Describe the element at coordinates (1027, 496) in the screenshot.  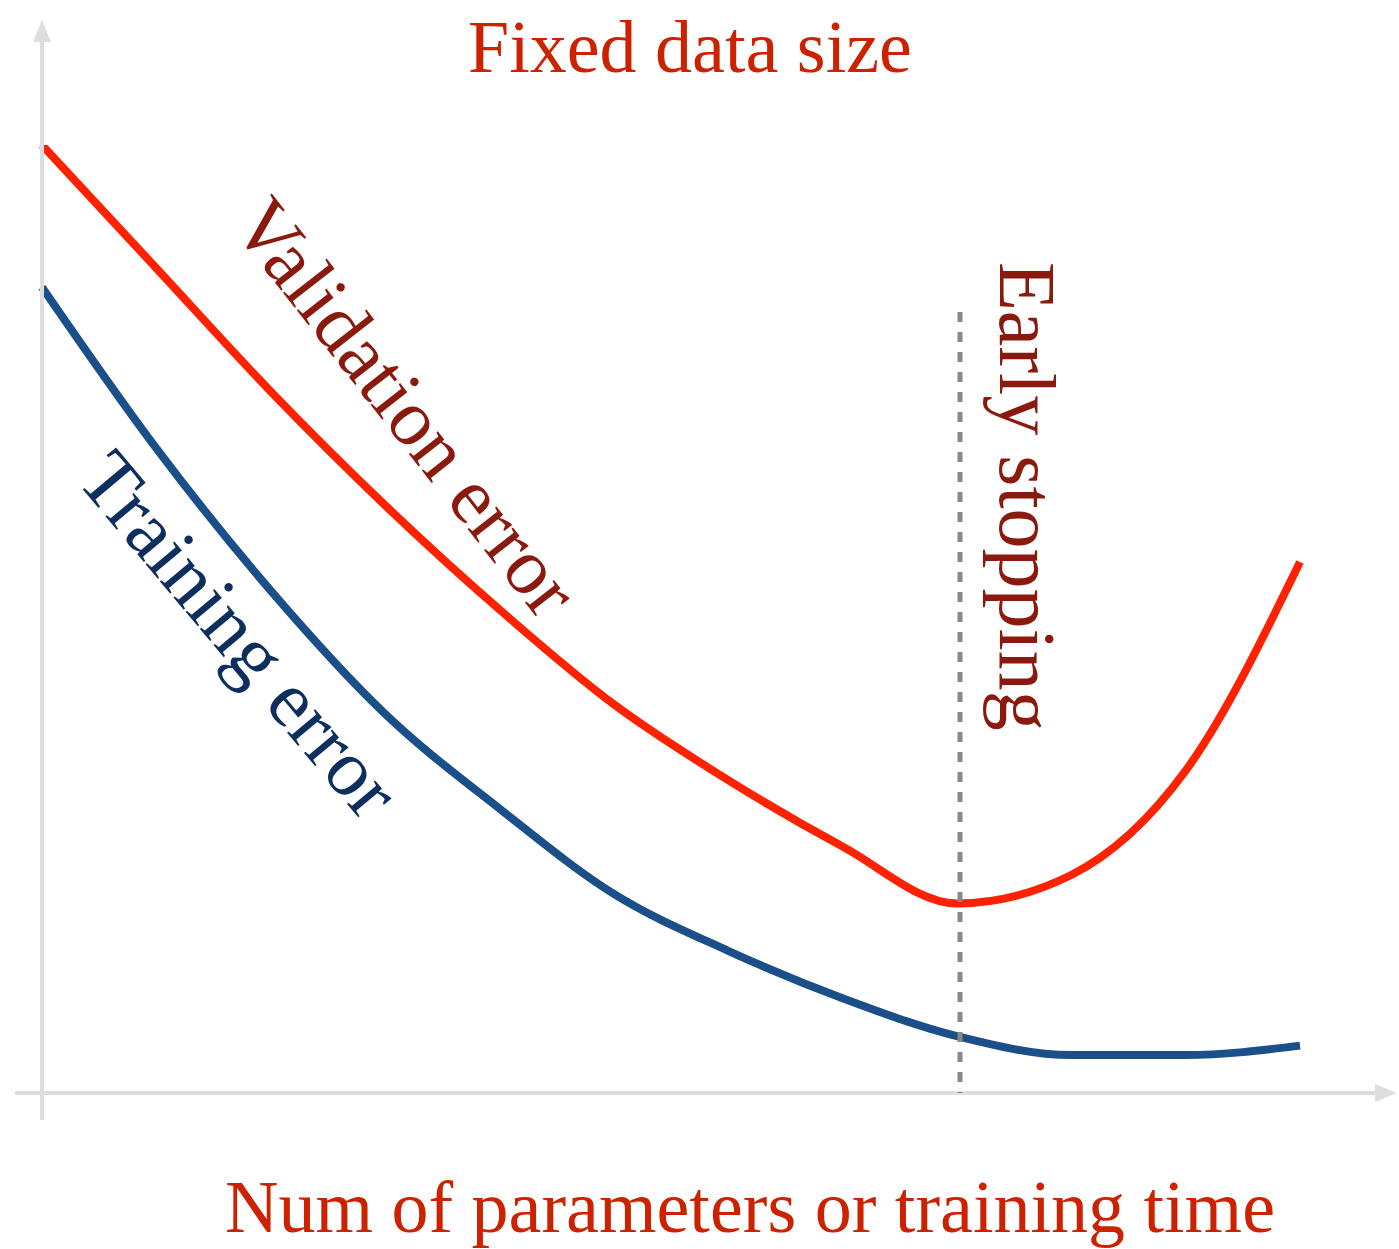
I see `annotation: Early stopping` at that location.